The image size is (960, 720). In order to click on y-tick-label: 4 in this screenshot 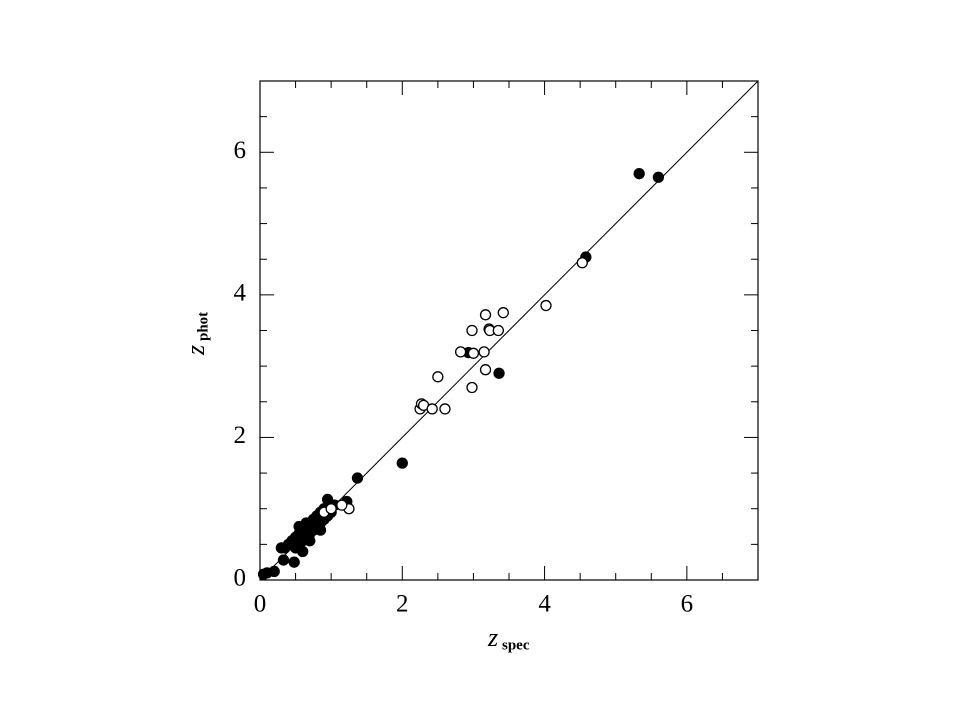, I will do `click(240, 293)`.